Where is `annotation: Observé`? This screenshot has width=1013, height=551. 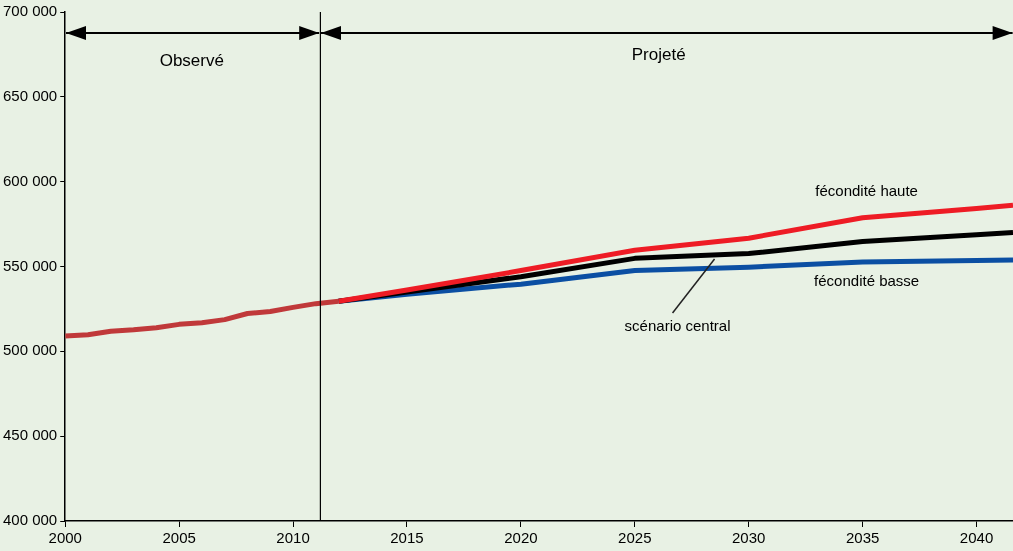 annotation: Observé is located at coordinates (191, 60).